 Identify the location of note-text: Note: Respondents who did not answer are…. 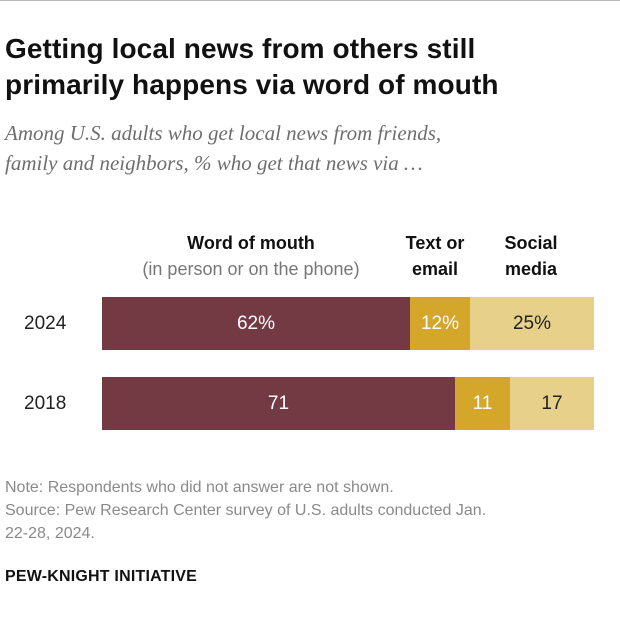
(199, 487).